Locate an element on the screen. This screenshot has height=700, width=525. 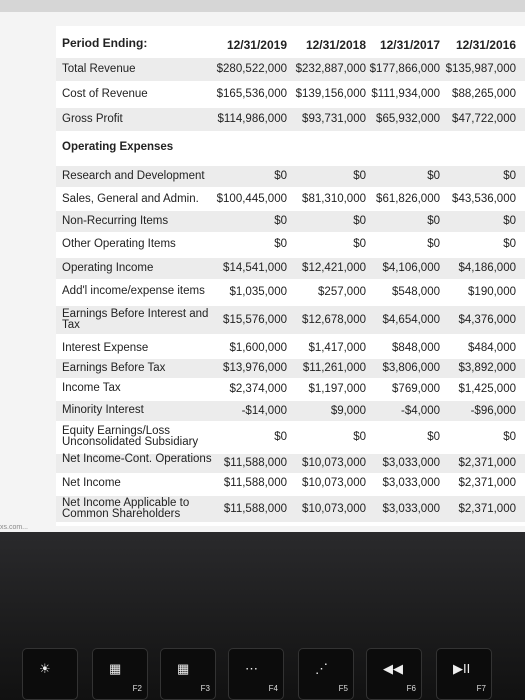
row-label: Add'l income/expense items is located at coordinates (133, 291).